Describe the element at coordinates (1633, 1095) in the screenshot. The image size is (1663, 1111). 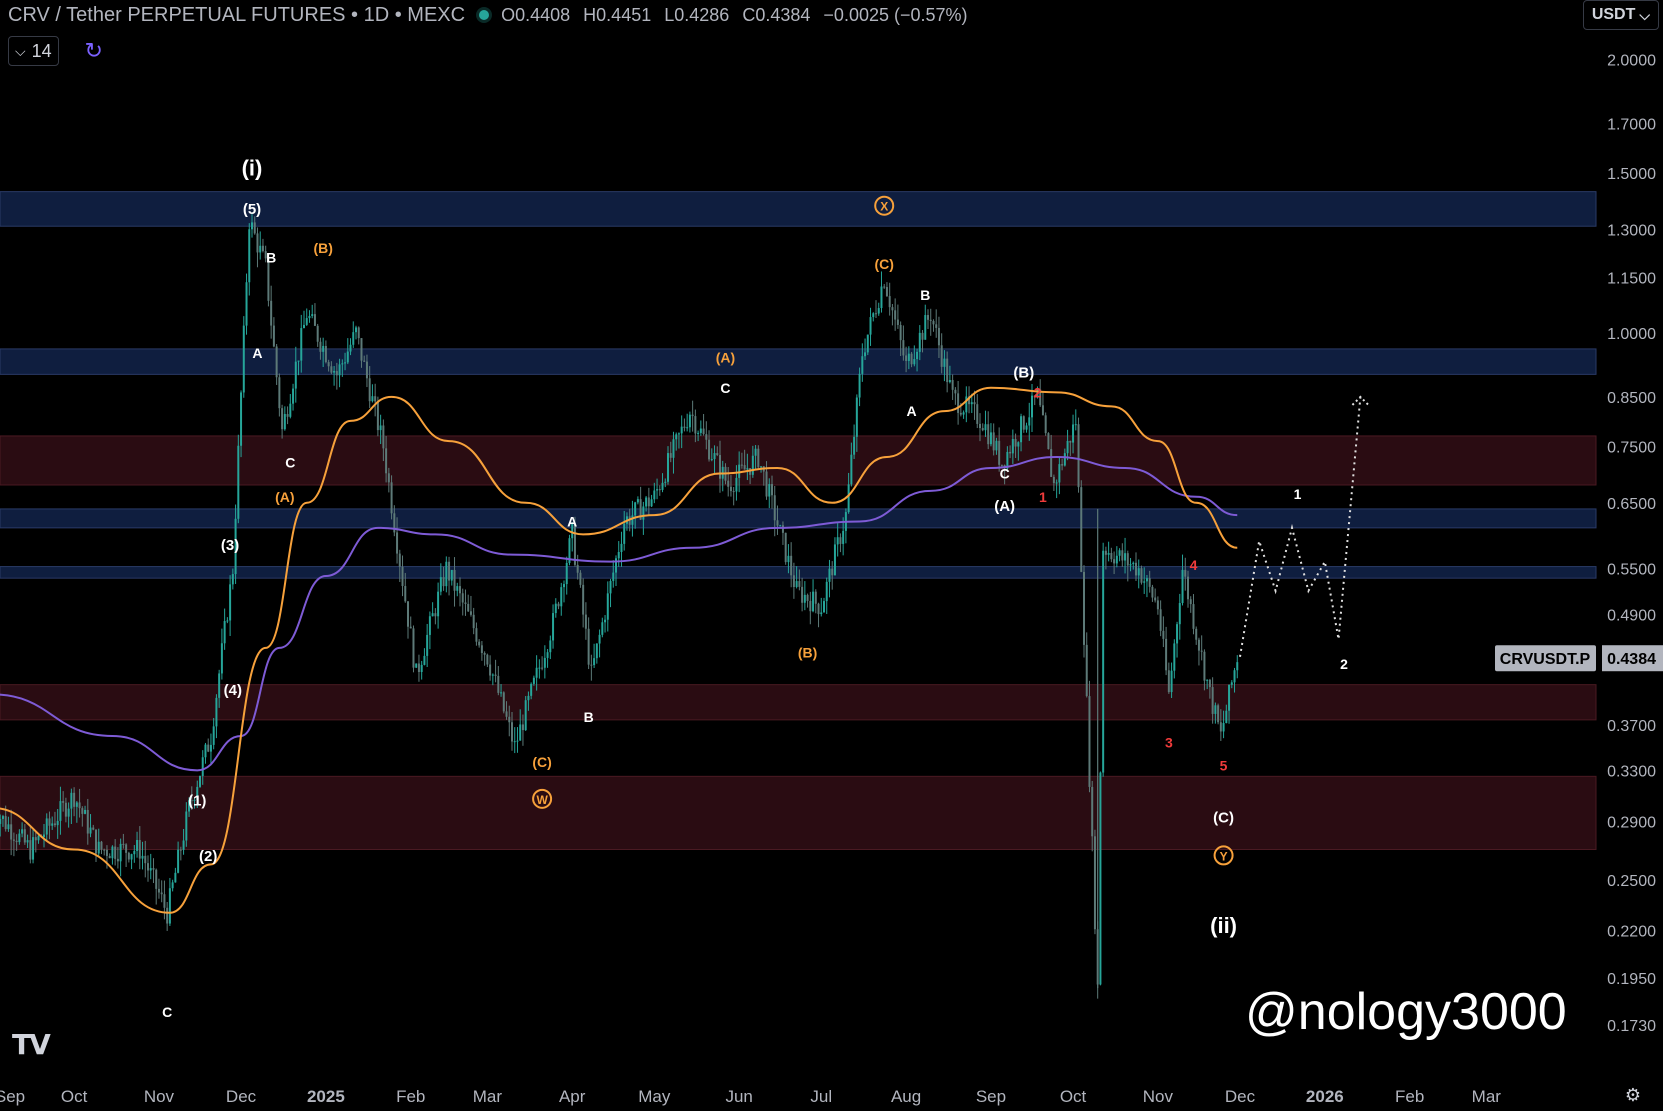
I see `settings-icon: ⚙` at that location.